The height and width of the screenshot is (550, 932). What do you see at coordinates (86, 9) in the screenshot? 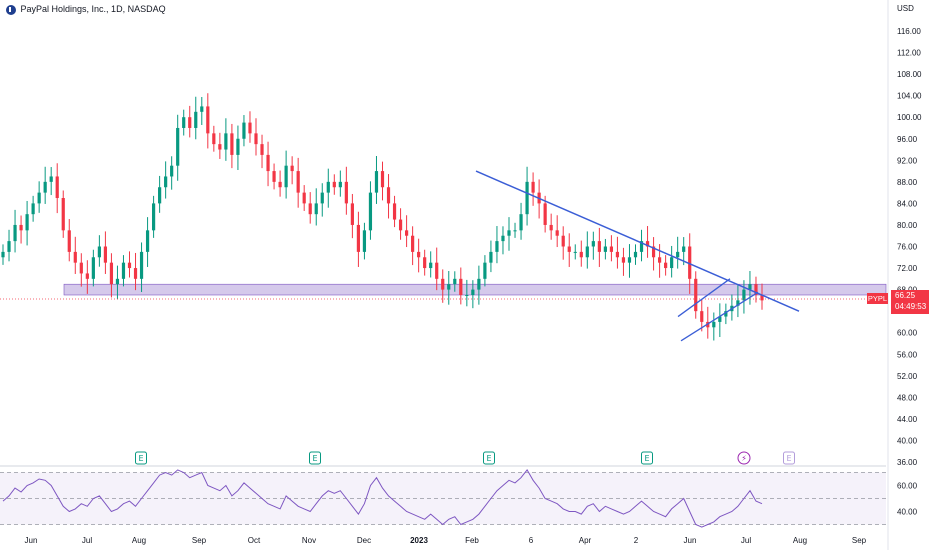
I see `chart-header: PayPal Holdings, Inc., 1D, NASDAQ` at bounding box center [86, 9].